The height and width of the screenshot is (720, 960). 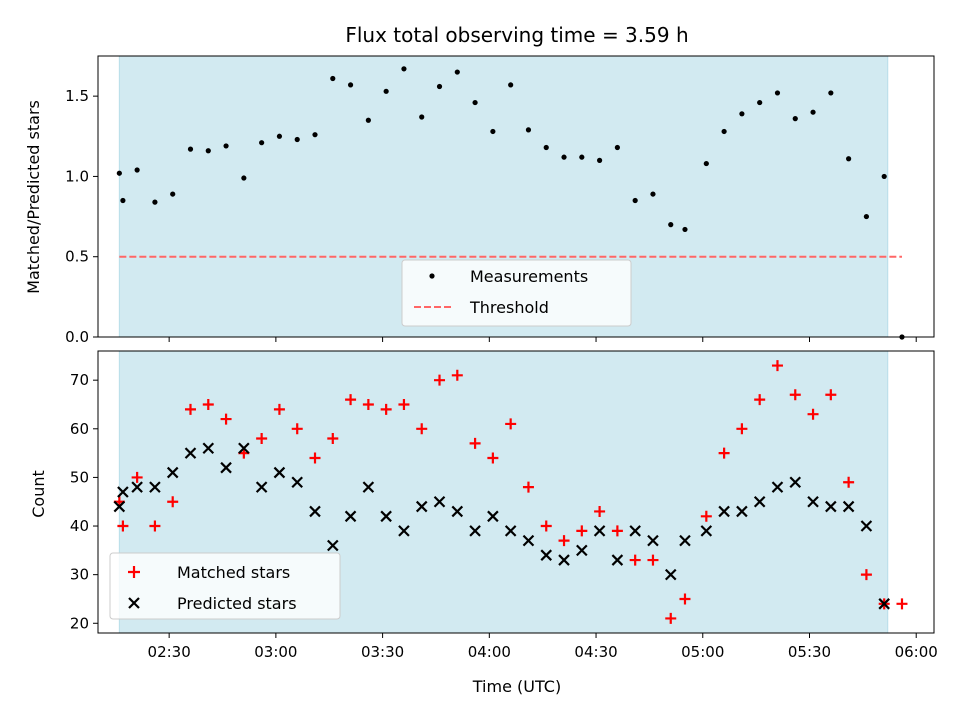 I want to click on x-tick-label: 02:30, so click(x=169, y=652).